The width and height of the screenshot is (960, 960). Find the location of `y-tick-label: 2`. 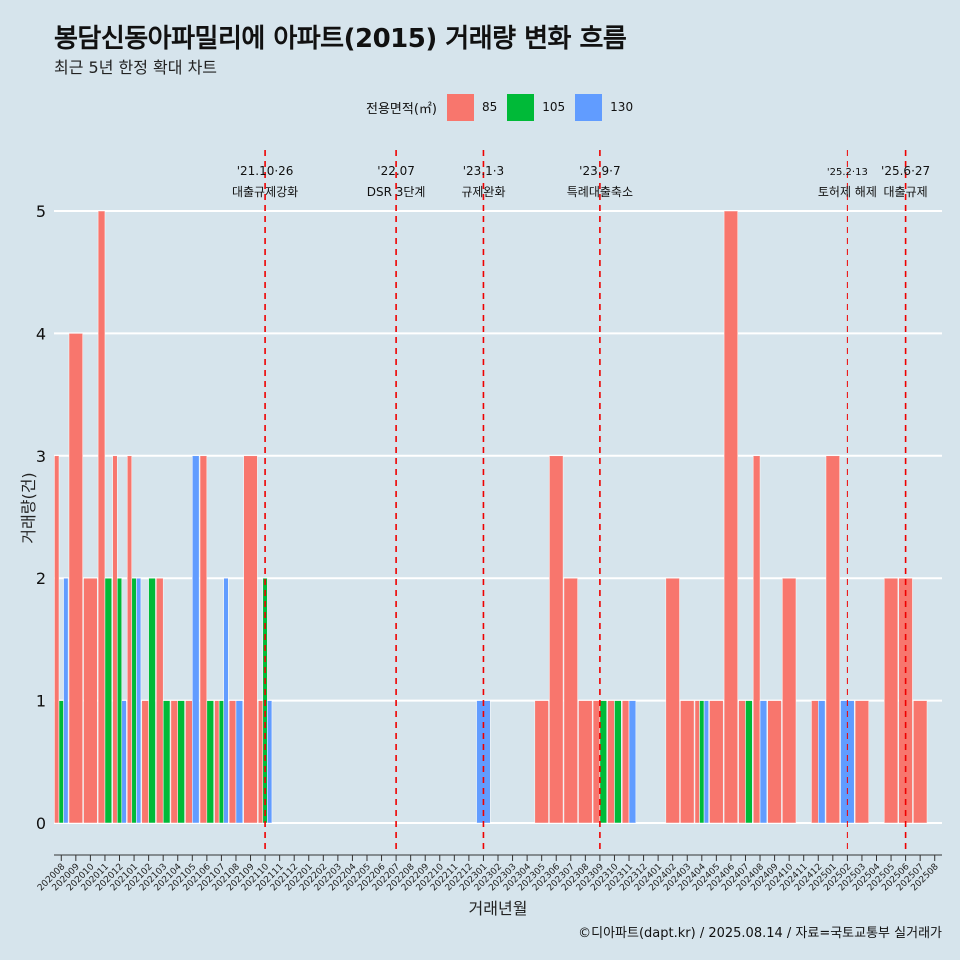

y-tick-label: 2 is located at coordinates (41, 578).